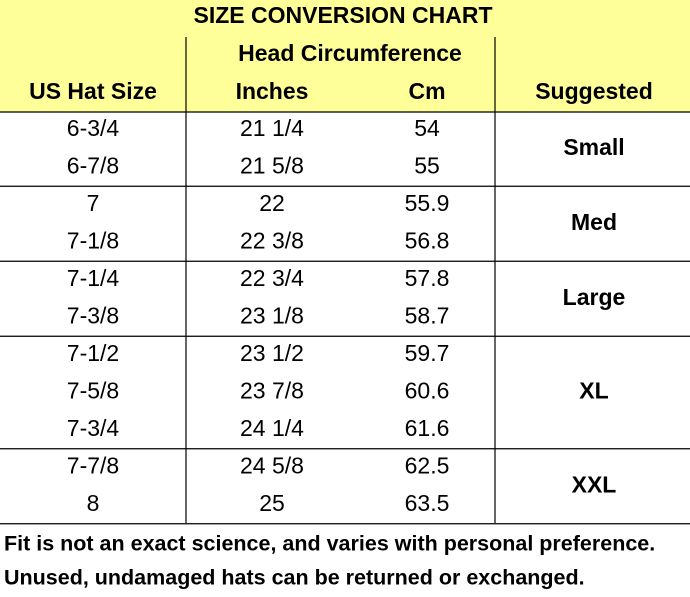 The width and height of the screenshot is (690, 597). What do you see at coordinates (427, 278) in the screenshot?
I see `cell: 57.8` at bounding box center [427, 278].